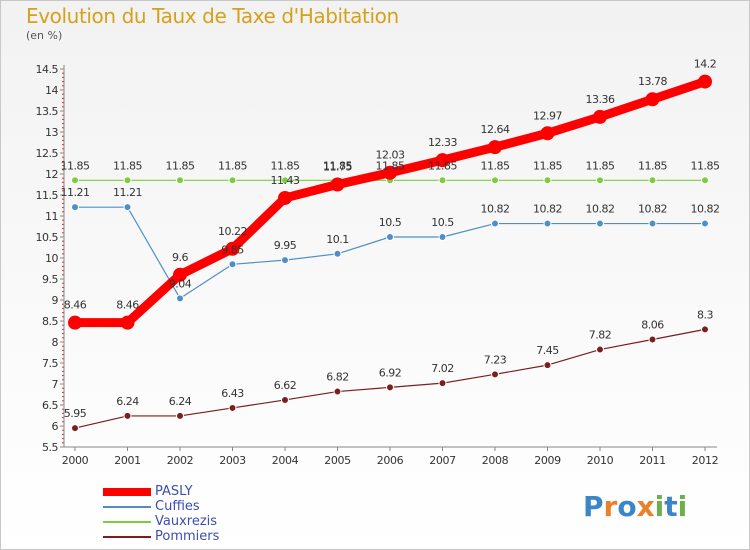 This screenshot has height=550, width=750. Describe the element at coordinates (161, 536) in the screenshot. I see `legend-item-pommiers: Pommiers` at that location.